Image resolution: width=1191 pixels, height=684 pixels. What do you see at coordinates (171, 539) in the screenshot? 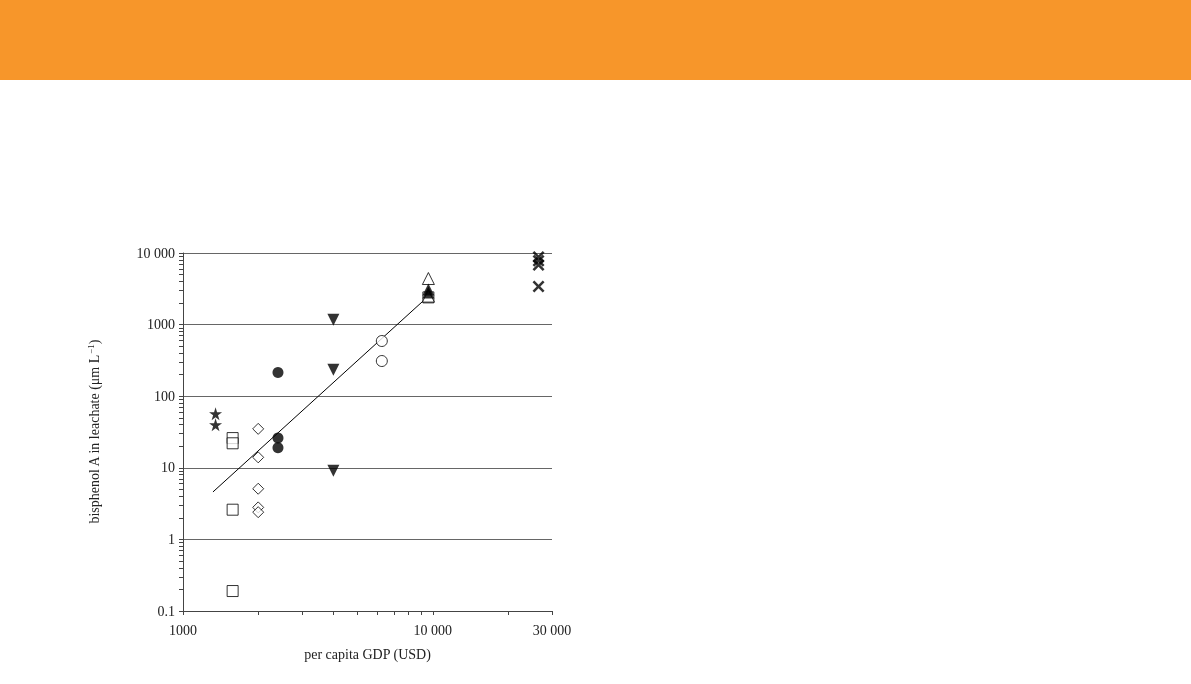
I see `y-tick-label: 1` at bounding box center [171, 539].